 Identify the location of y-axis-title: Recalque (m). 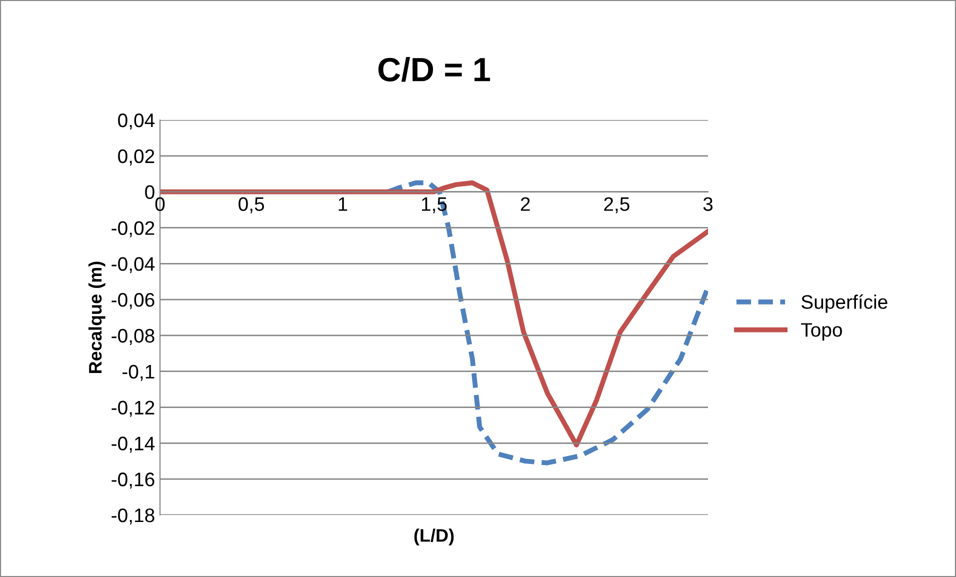
(97, 317).